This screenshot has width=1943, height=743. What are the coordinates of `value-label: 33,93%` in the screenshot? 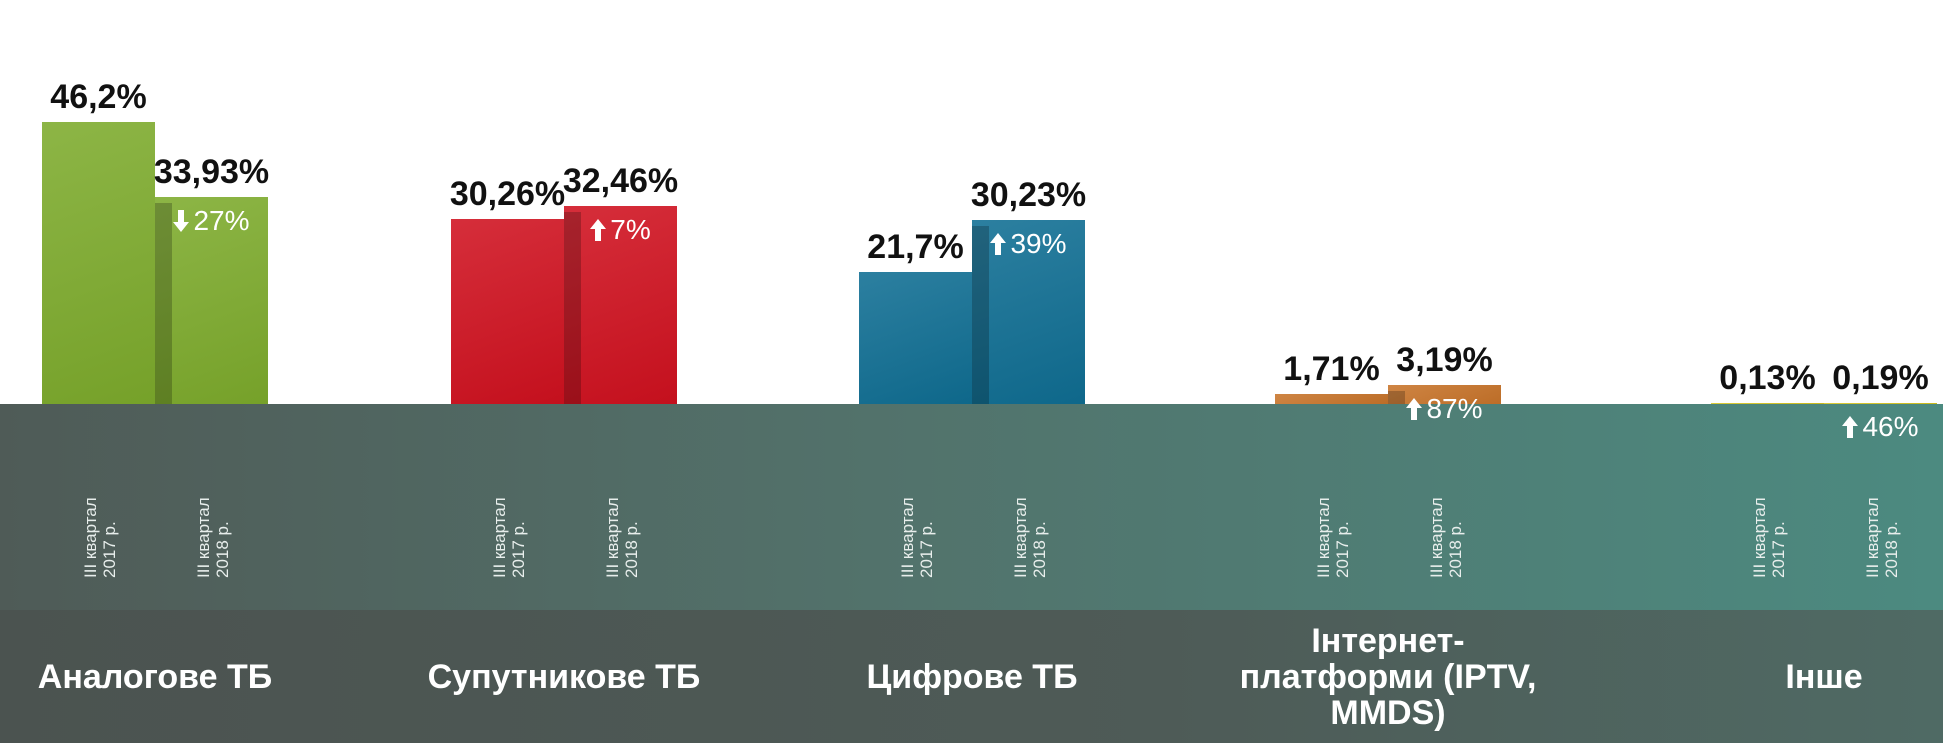 It's located at (211, 172).